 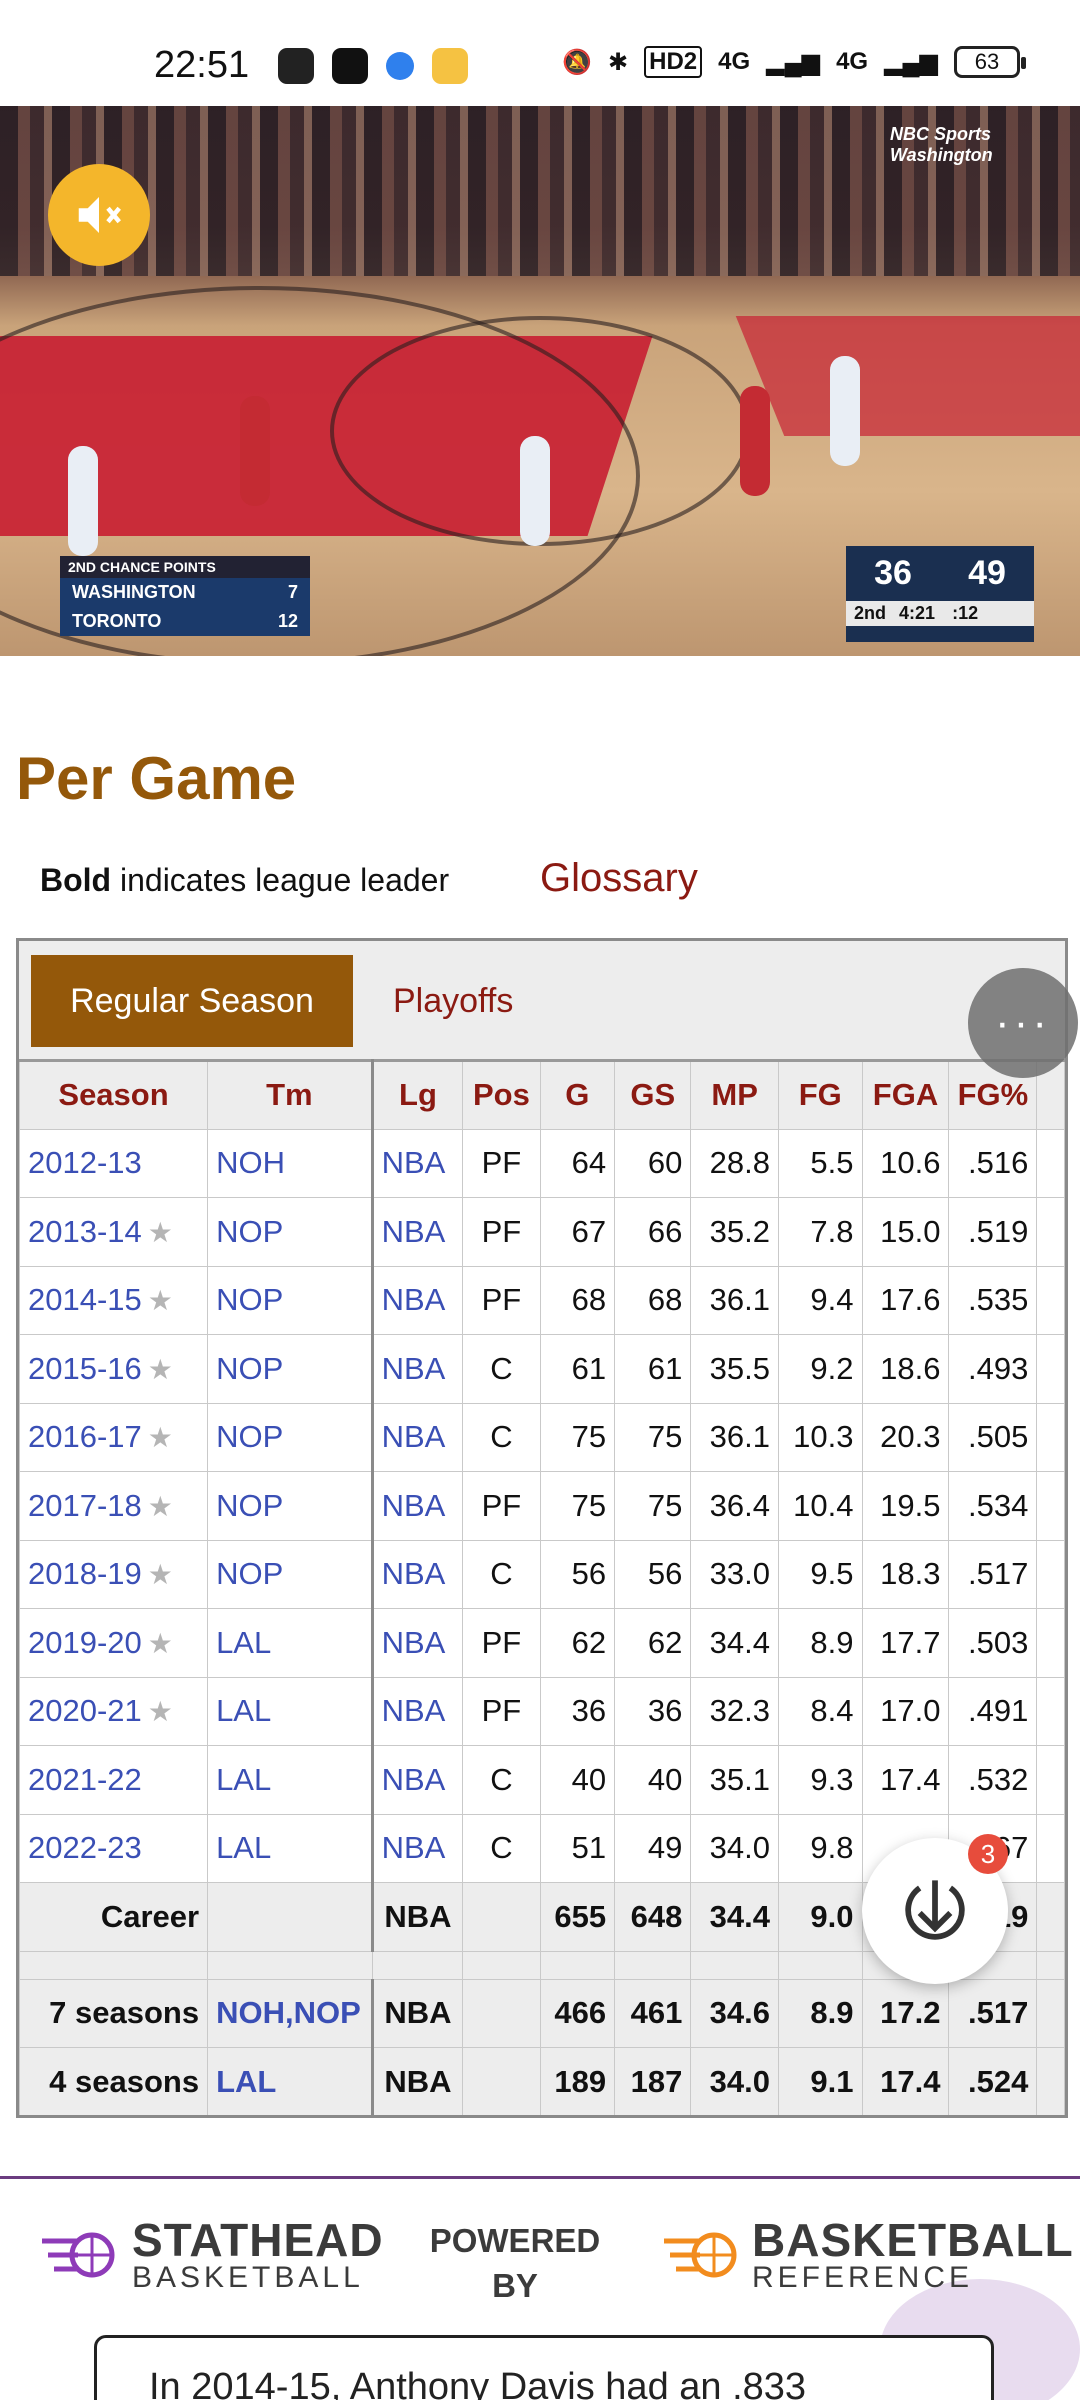 What do you see at coordinates (734, 1094) in the screenshot?
I see `header-mp: MP` at bounding box center [734, 1094].